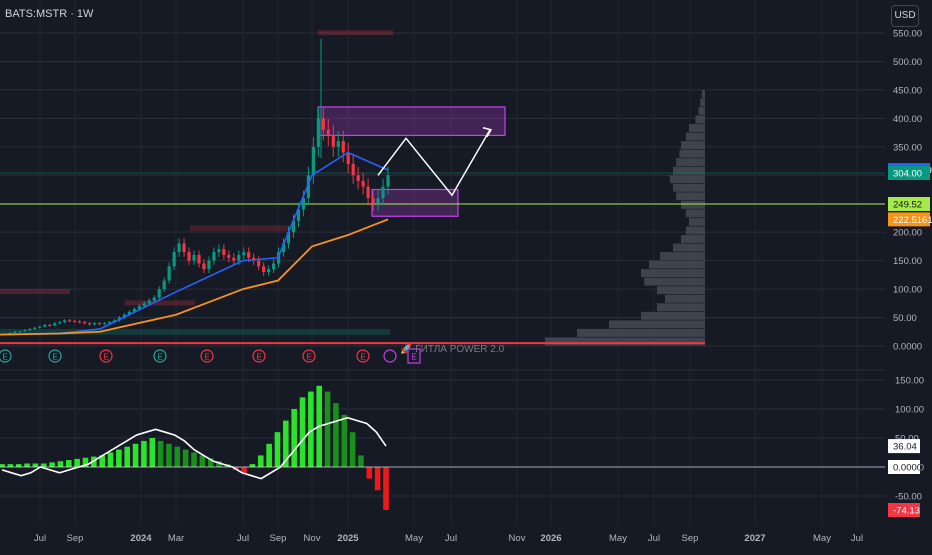  I want to click on osc-badge, so click(904, 467).